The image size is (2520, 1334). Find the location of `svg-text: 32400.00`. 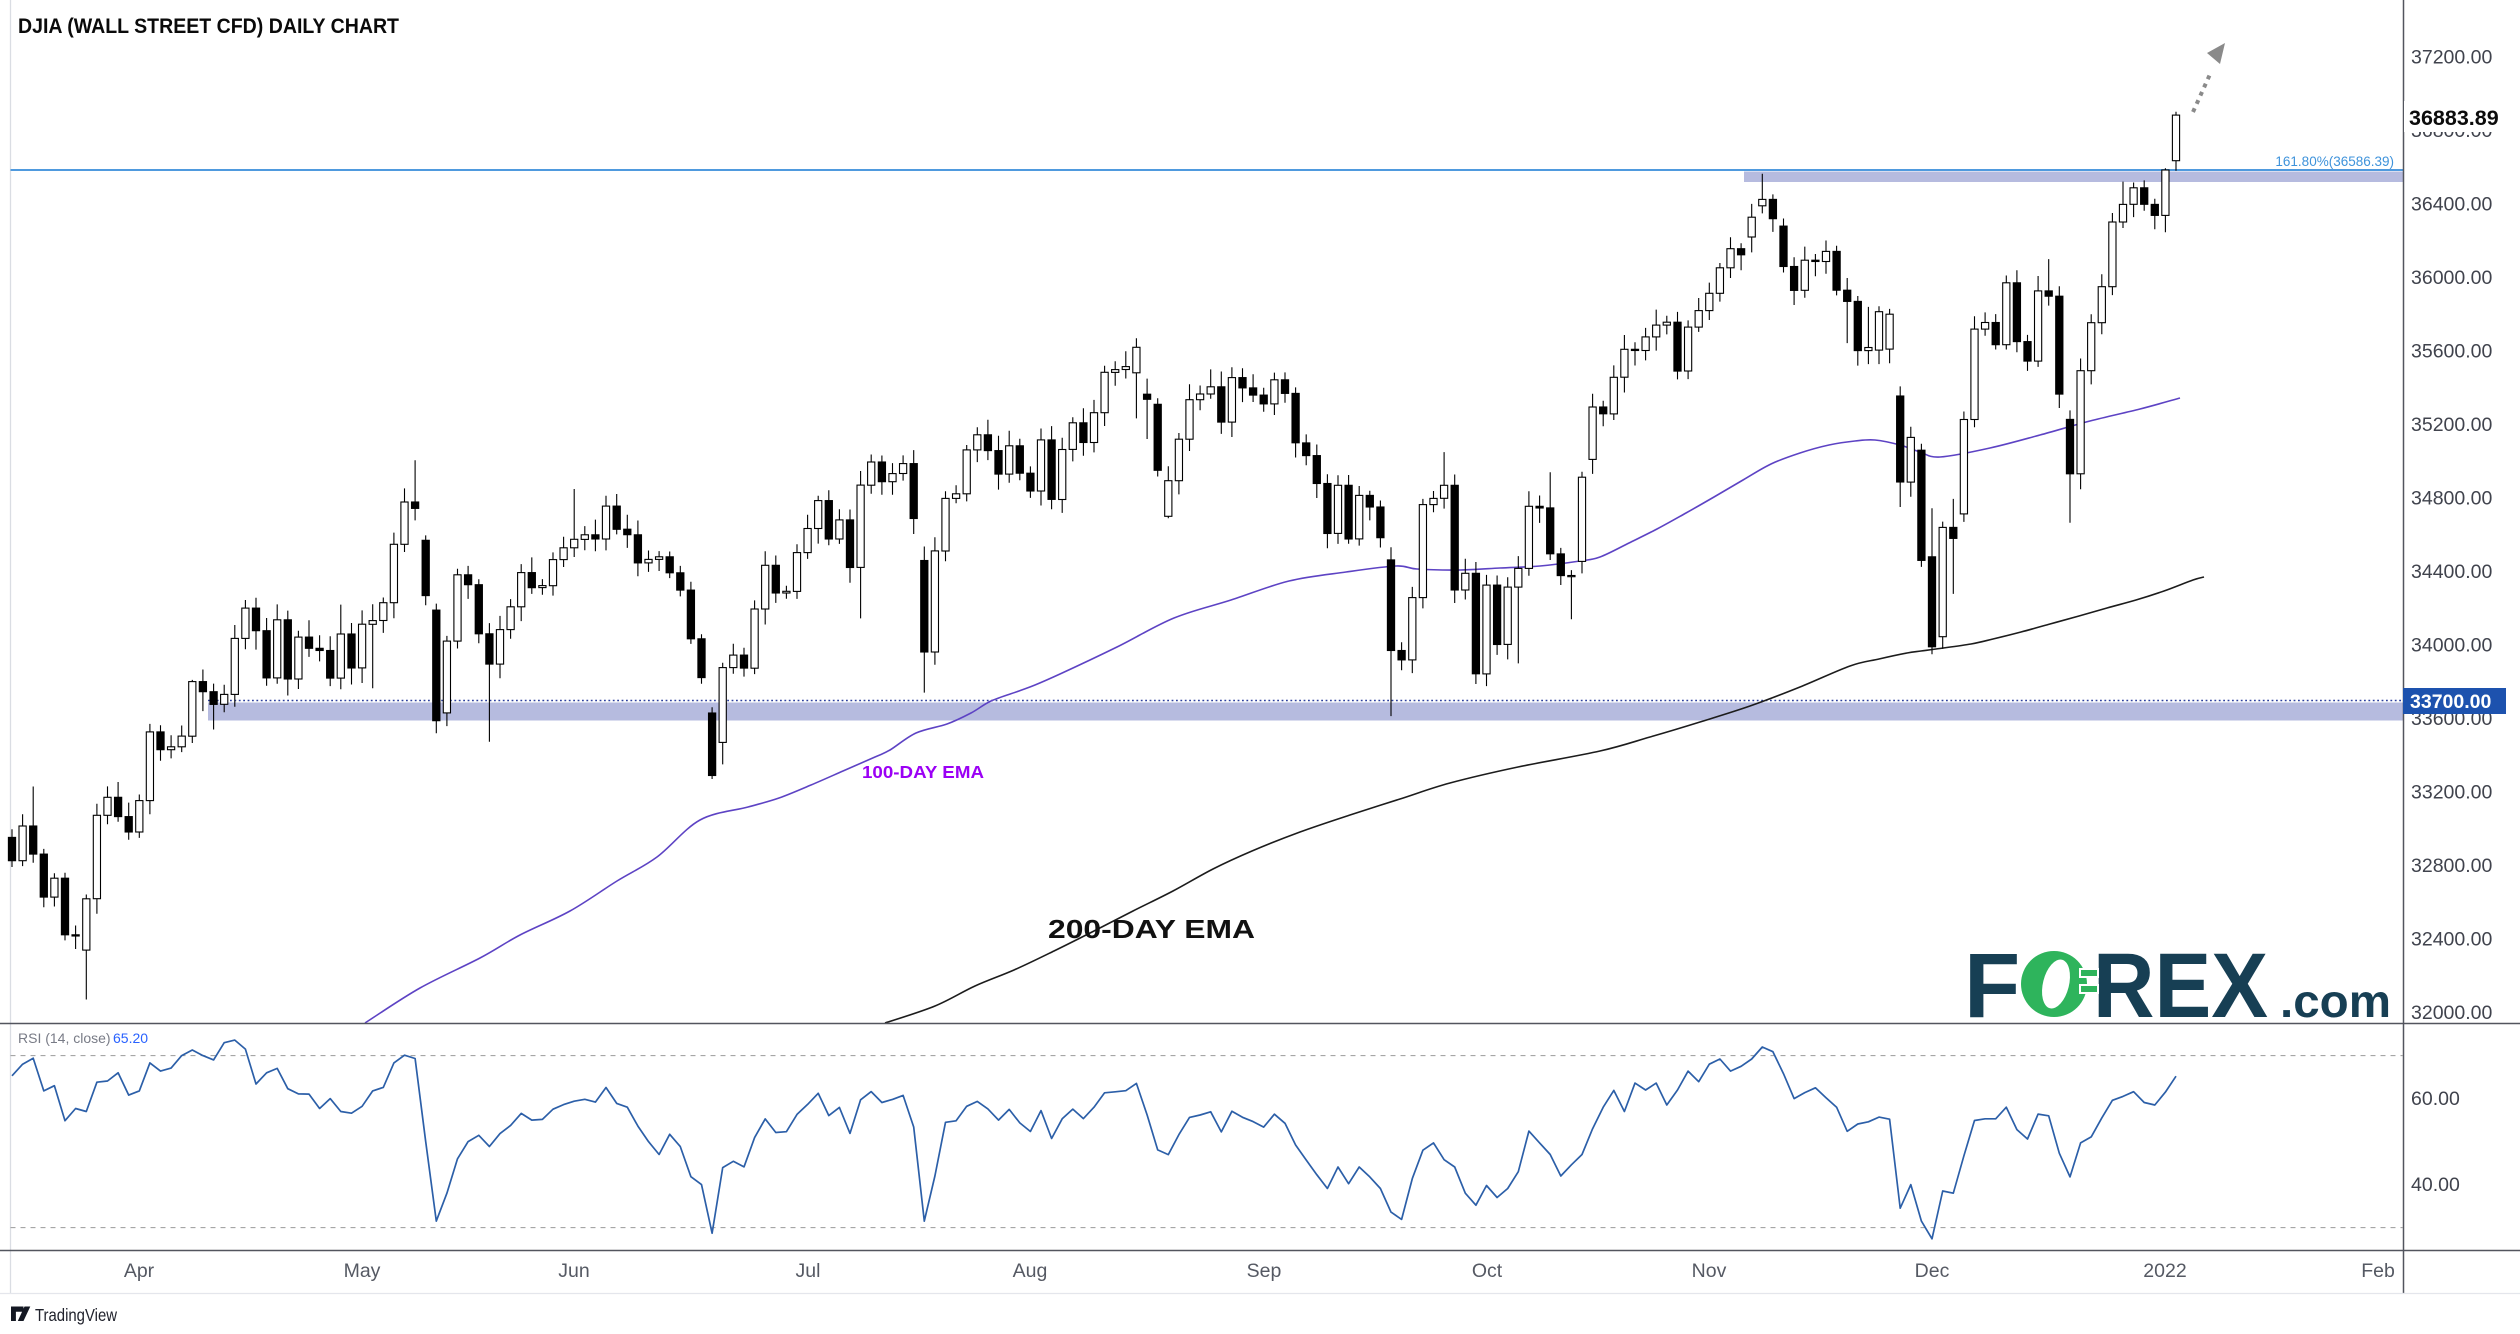

svg-text: 32400.00 is located at coordinates (2451, 940).